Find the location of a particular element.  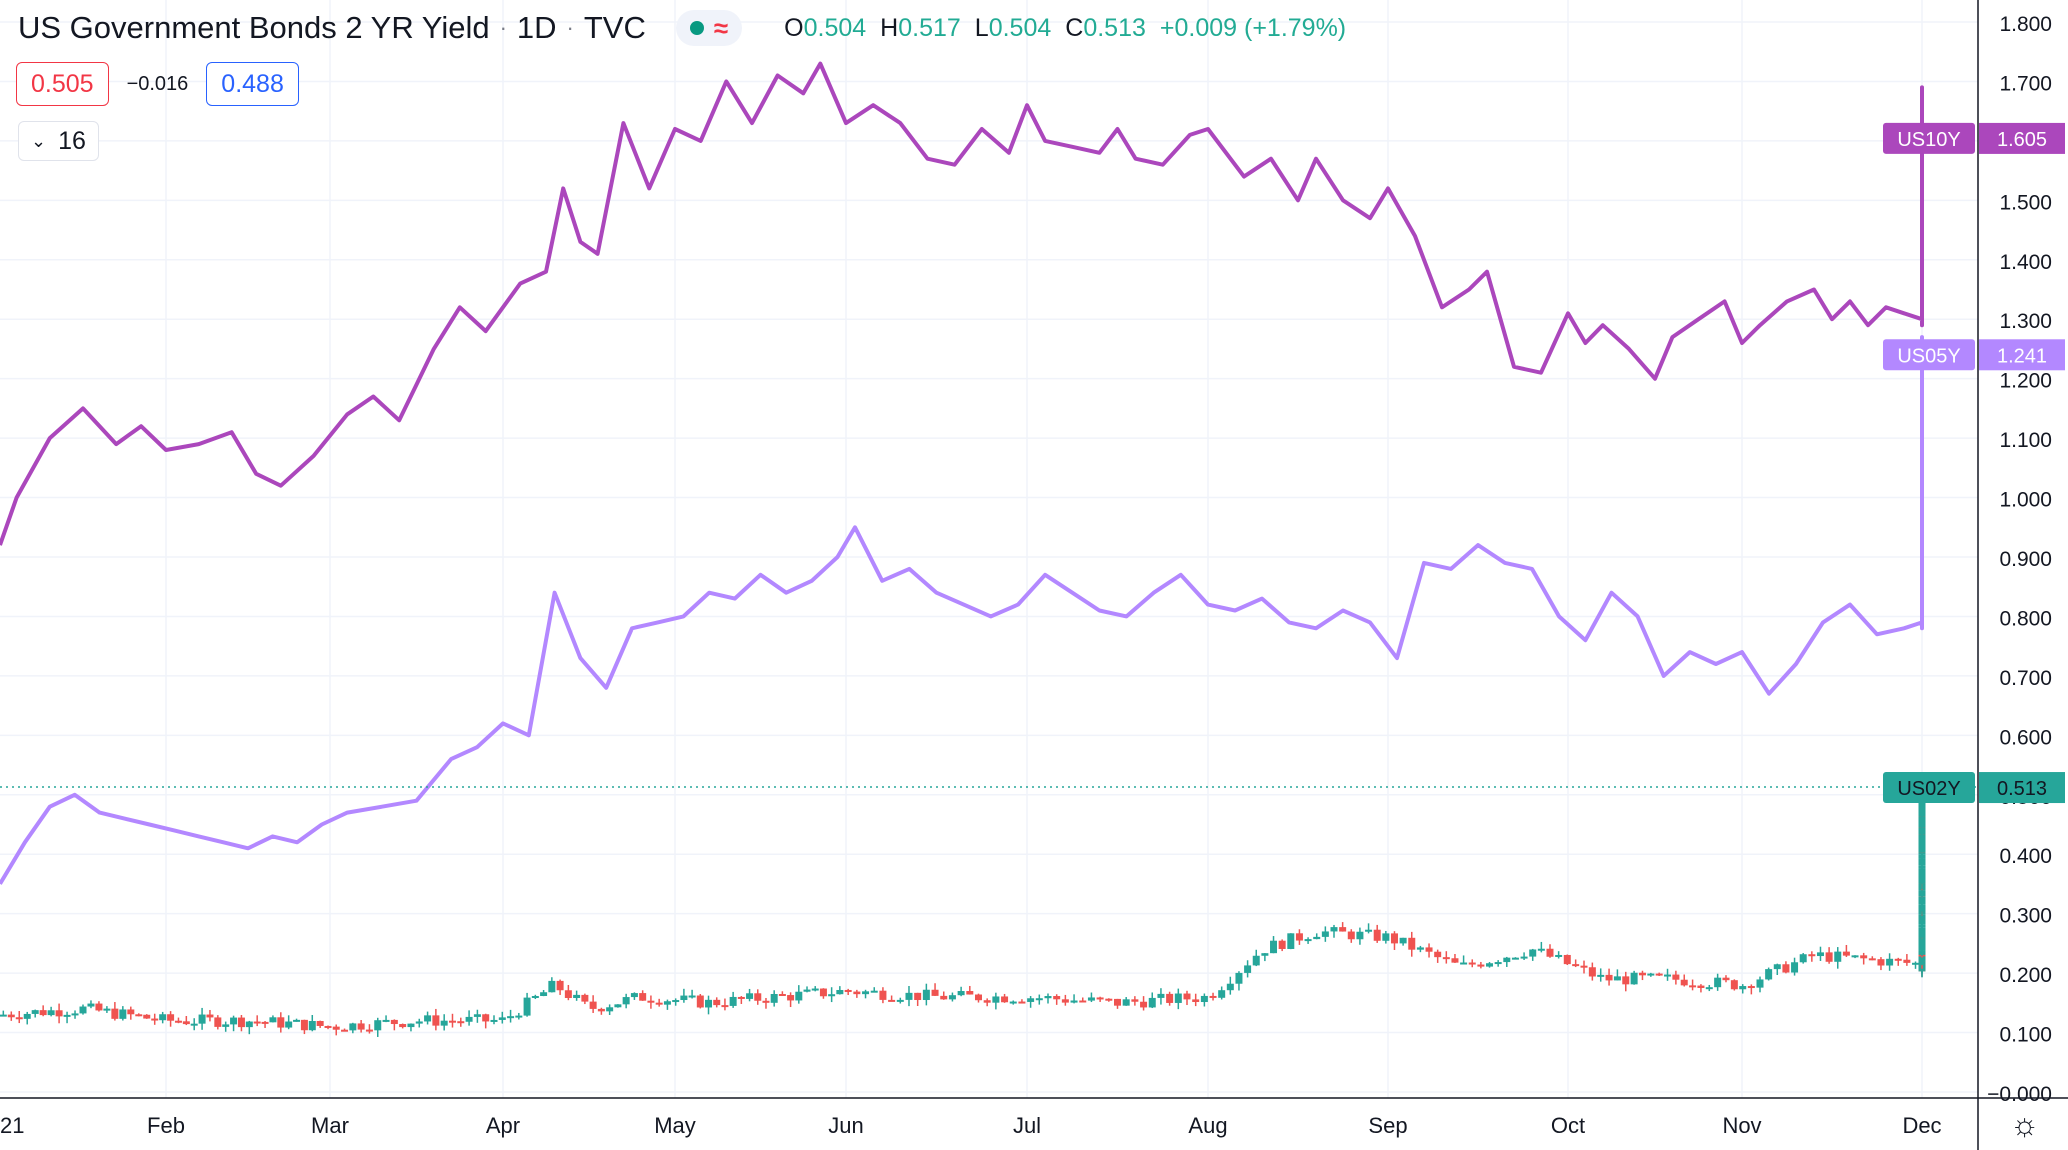

gear-icon: ☼ is located at coordinates (2025, 1124).